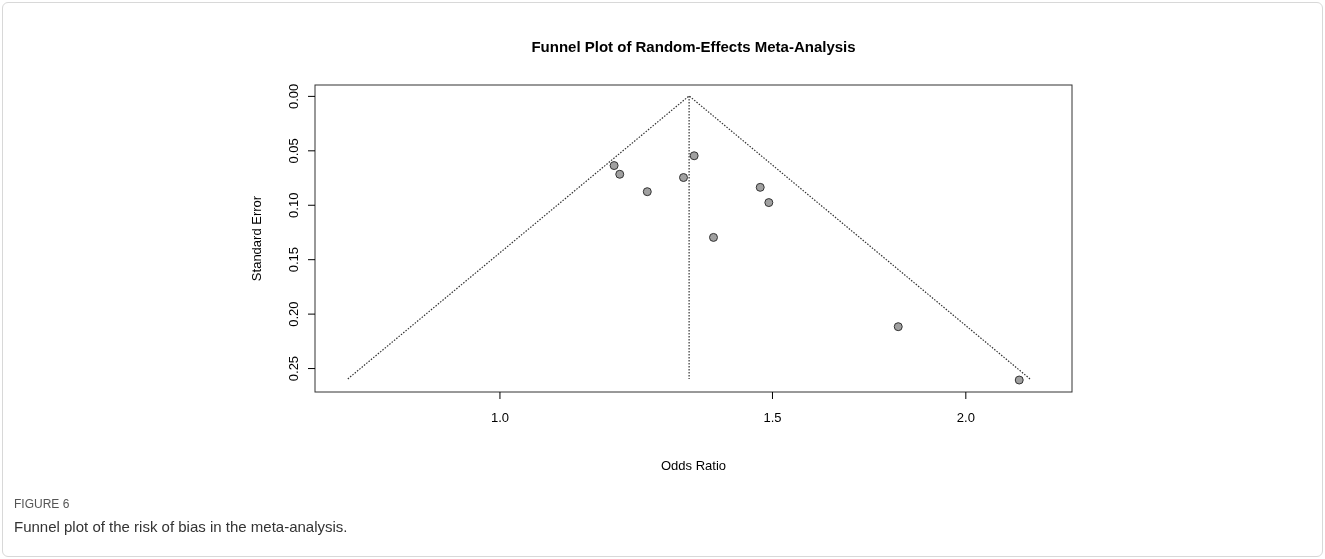 The image size is (1325, 559). What do you see at coordinates (293, 205) in the screenshot?
I see `y-tick-label: 0.10` at bounding box center [293, 205].